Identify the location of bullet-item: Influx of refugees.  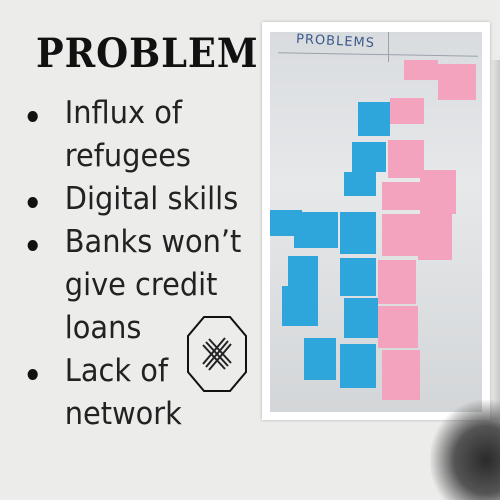
(133, 135).